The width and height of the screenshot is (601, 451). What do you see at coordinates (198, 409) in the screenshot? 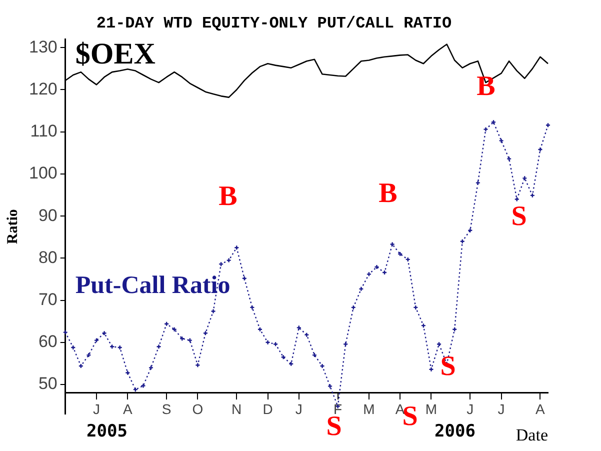
I see `x-tick-label: O` at bounding box center [198, 409].